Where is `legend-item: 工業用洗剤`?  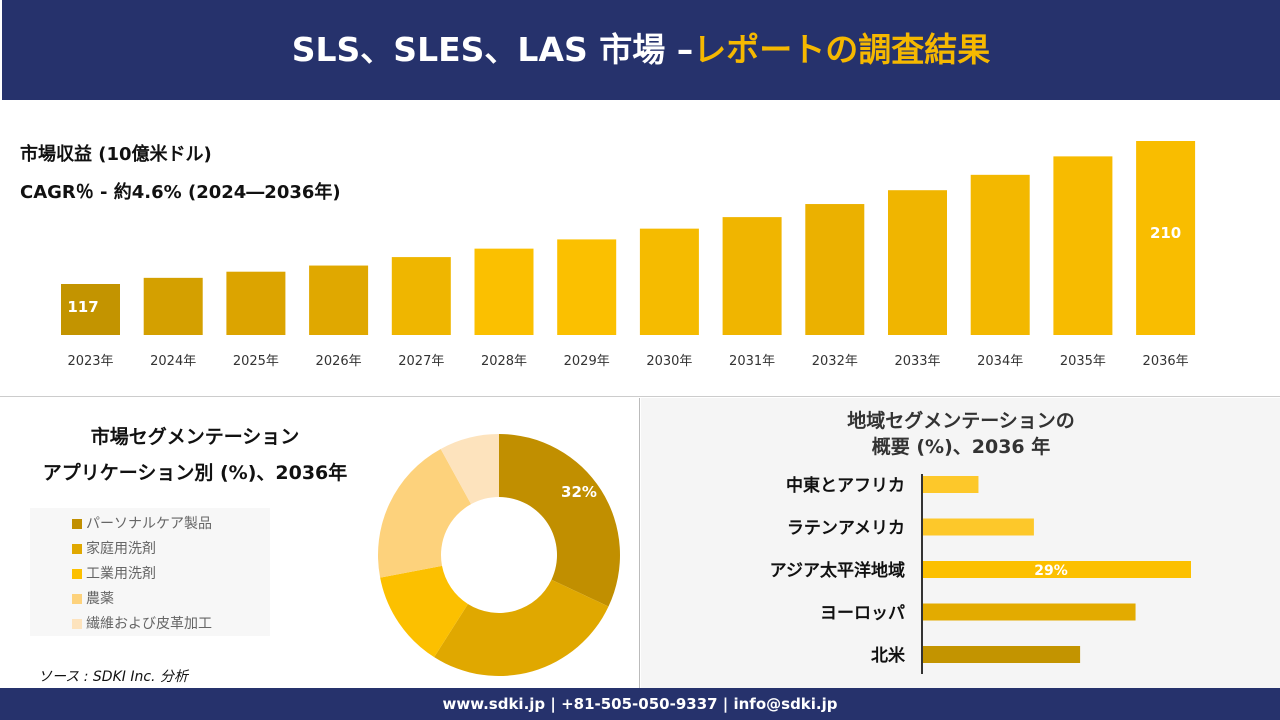 legend-item: 工業用洗剤 is located at coordinates (171, 574).